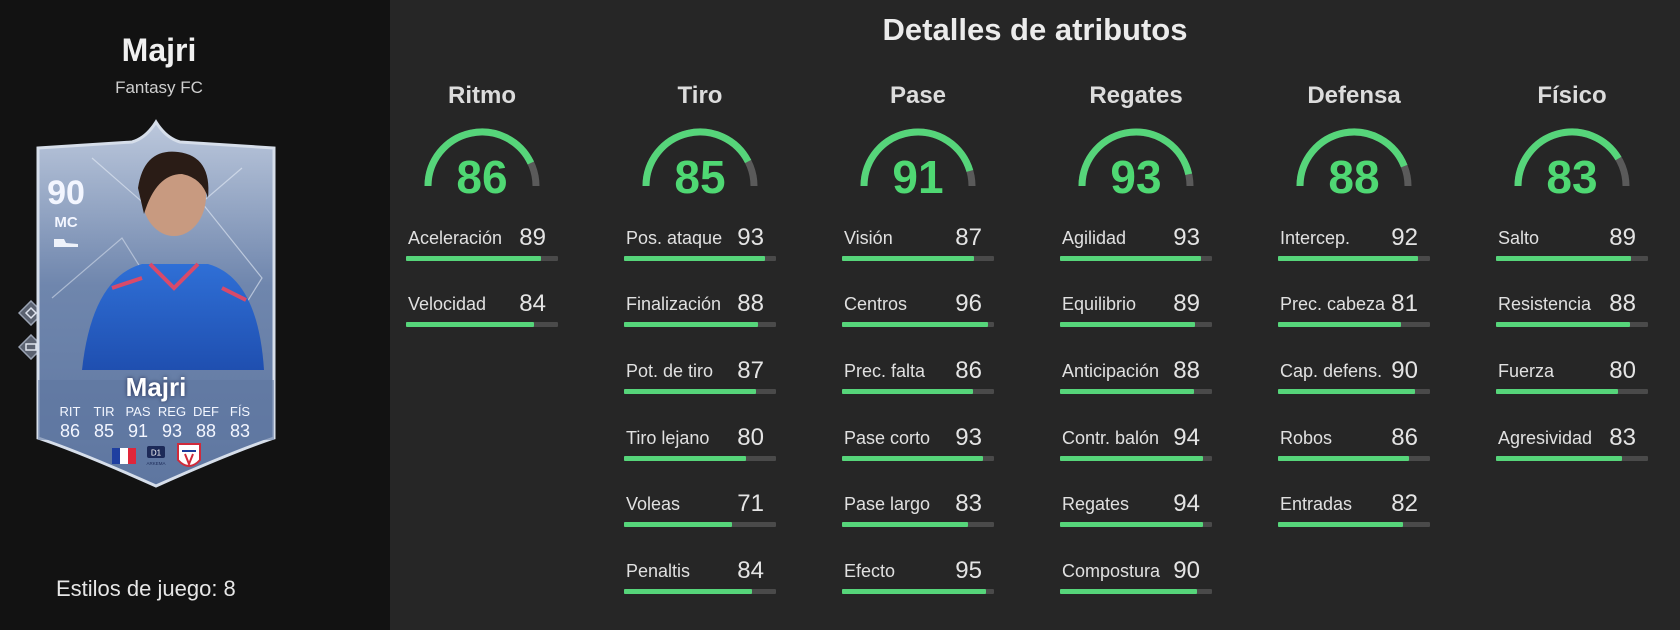 The image size is (1680, 630). Describe the element at coordinates (700, 95) in the screenshot. I see `category-title: Tiro` at that location.